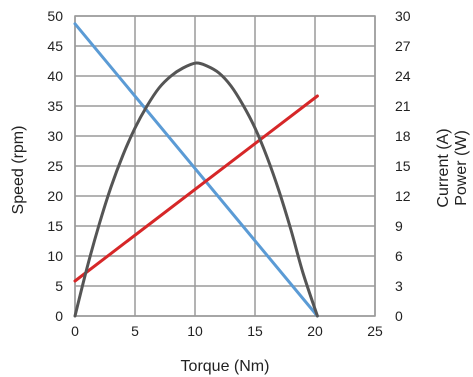 This screenshot has height=377, width=473. What do you see at coordinates (55, 166) in the screenshot?
I see `y-left-tick-label: 25` at bounding box center [55, 166].